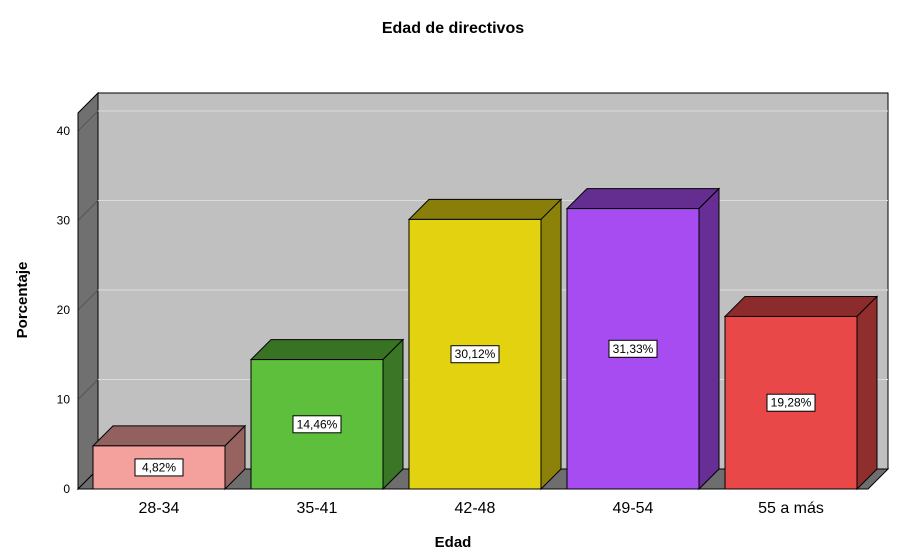 The height and width of the screenshot is (555, 897). Describe the element at coordinates (64, 400) in the screenshot. I see `y-tick-label: 10` at that location.